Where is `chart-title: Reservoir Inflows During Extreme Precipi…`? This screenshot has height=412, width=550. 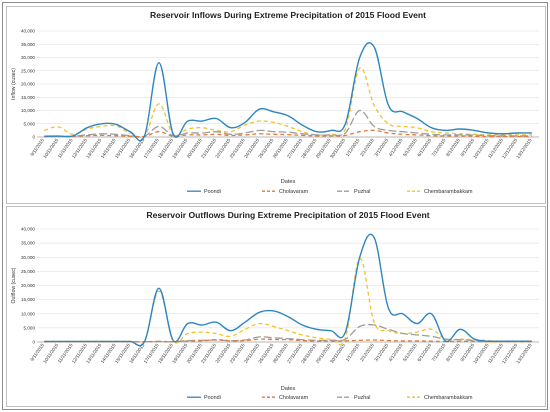
chart-title: Reservoir Inflows During Extreme Precipi… is located at coordinates (288, 15).